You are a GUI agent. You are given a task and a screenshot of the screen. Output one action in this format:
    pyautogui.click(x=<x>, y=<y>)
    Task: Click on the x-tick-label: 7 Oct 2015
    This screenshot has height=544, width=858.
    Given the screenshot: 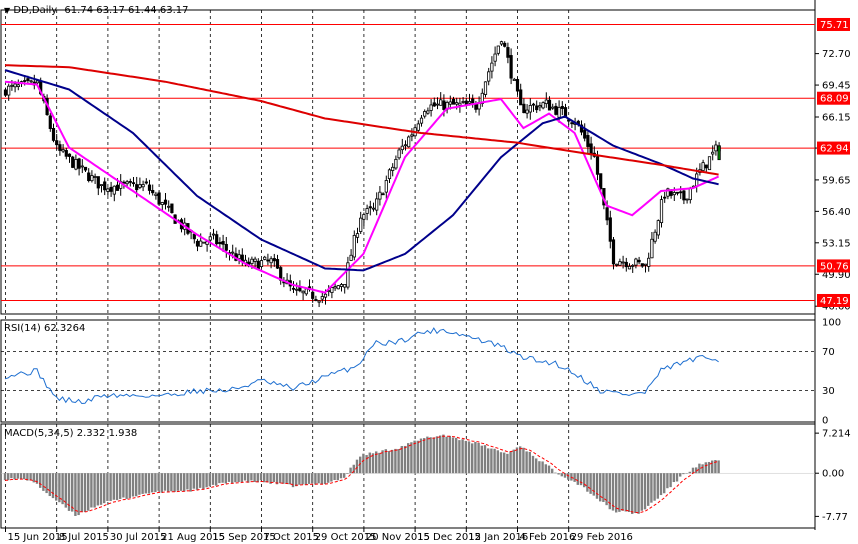 What is the action you would take?
    pyautogui.click(x=291, y=537)
    